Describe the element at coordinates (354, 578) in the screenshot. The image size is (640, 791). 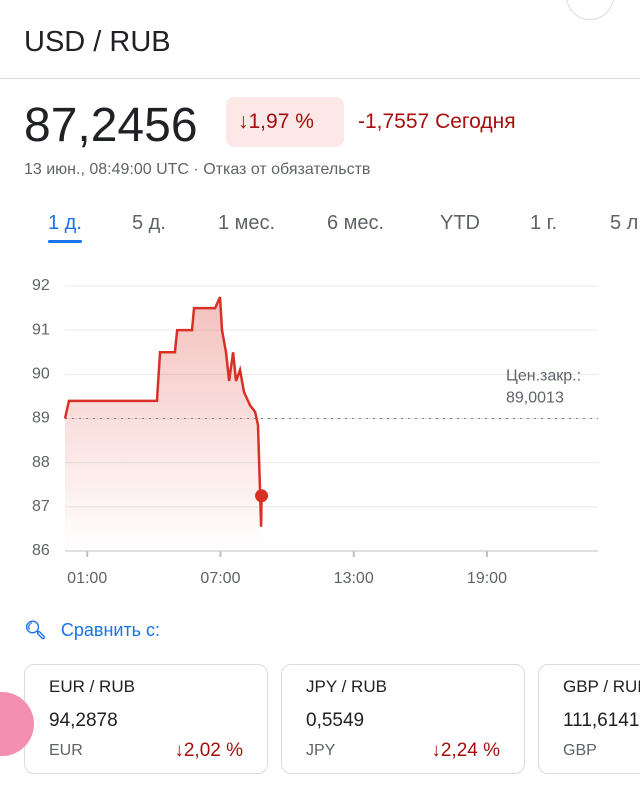
I see `x-tick-label: 13:00` at that location.